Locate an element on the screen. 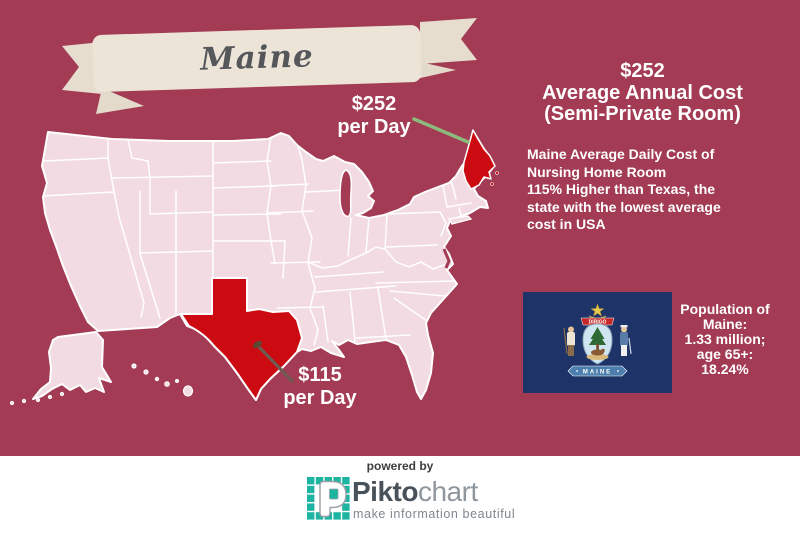 This screenshot has width=800, height=533. dirigo-banner is located at coordinates (597, 321).